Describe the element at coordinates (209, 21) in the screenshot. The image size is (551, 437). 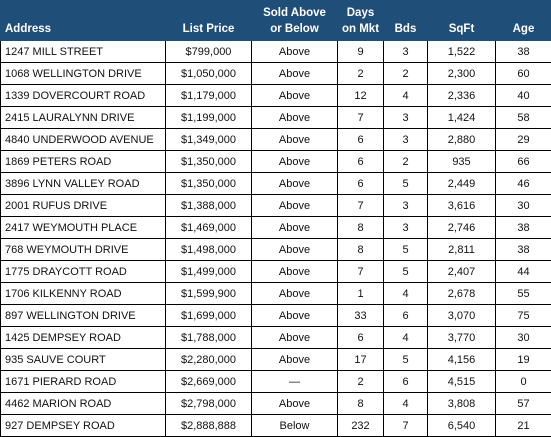
I see `header-list-price: List Price` at that location.